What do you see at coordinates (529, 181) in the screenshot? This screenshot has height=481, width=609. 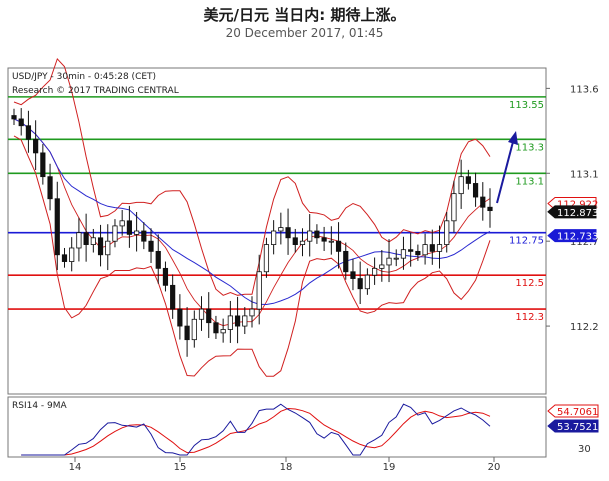 I see `level-label-113.1: 113.1` at bounding box center [529, 181].